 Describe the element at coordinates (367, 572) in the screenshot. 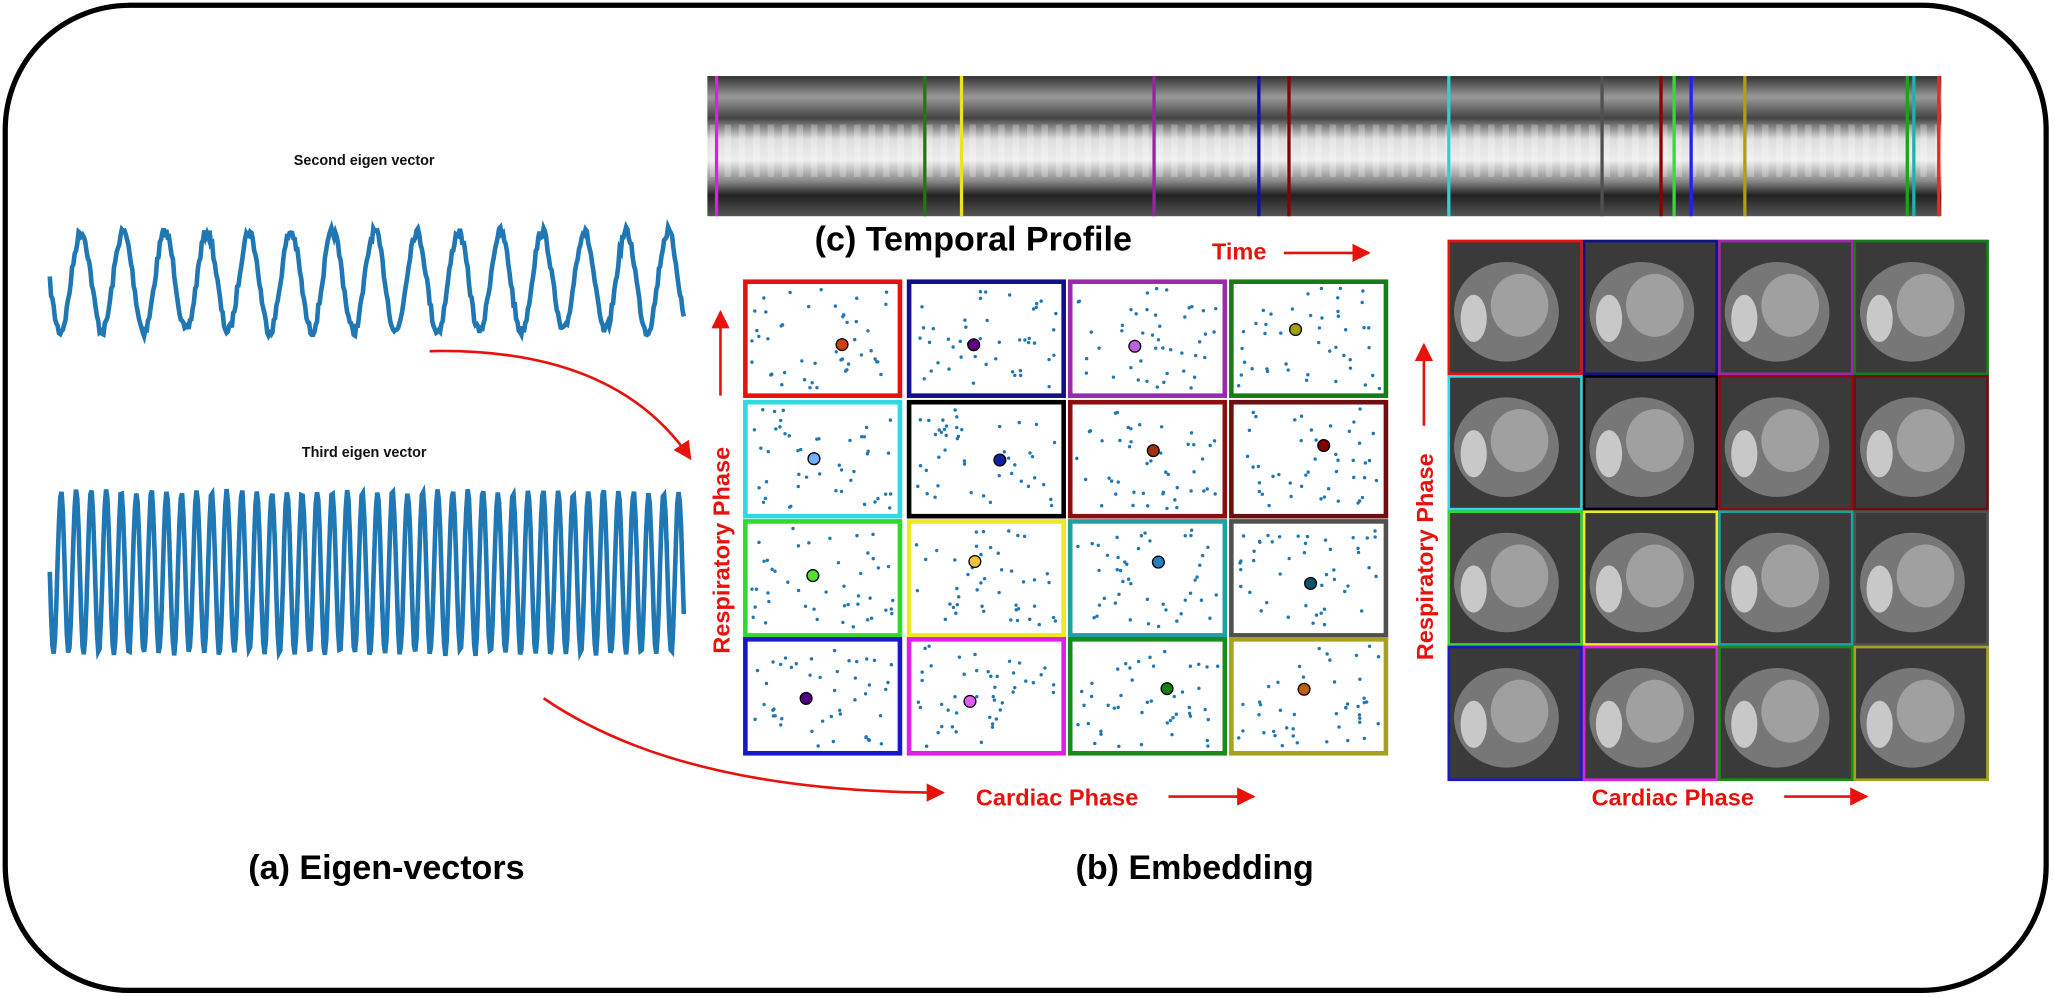

I see `waveform` at that location.